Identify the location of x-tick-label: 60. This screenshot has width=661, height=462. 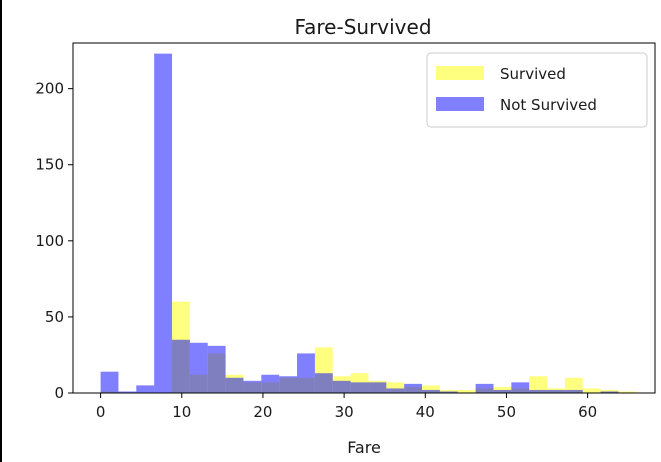
(587, 412).